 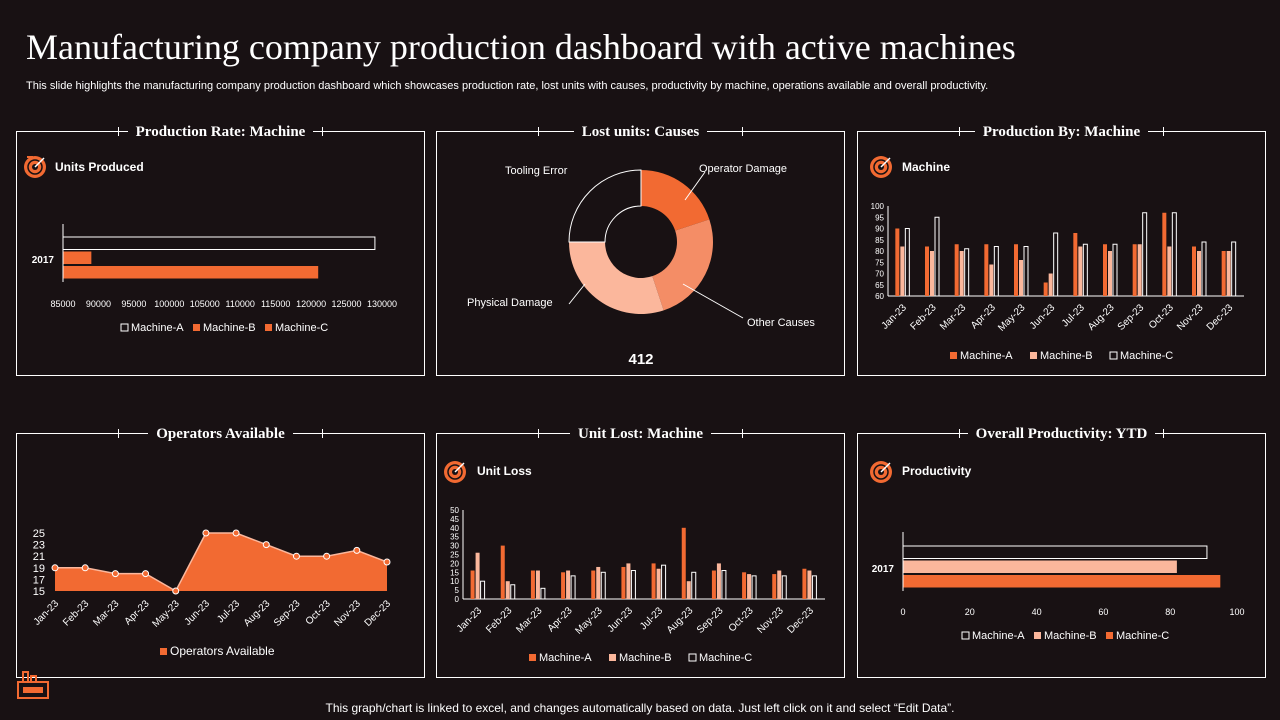 What do you see at coordinates (454, 581) in the screenshot?
I see `y-tick-label: 10` at bounding box center [454, 581].